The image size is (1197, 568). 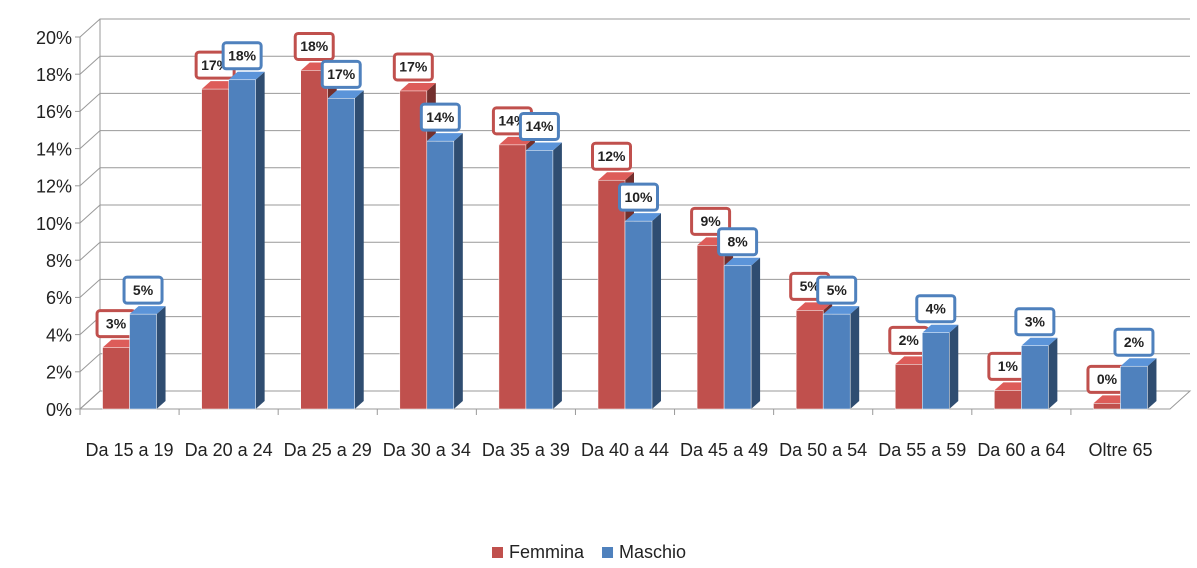 I want to click on y-tick-label: 8%, so click(x=59, y=261).